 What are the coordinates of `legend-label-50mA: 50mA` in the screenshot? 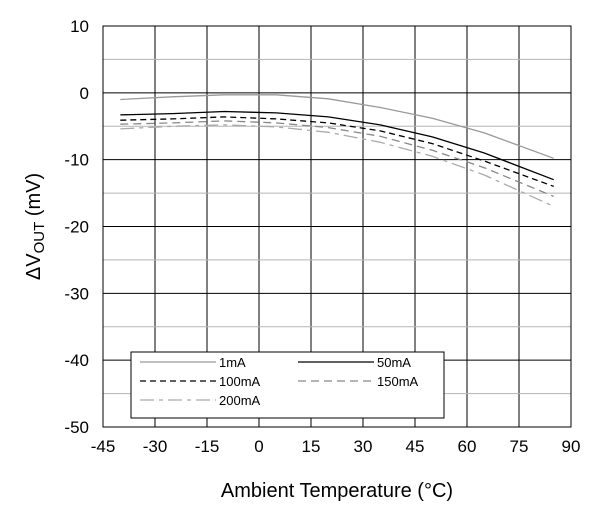 It's located at (394, 362).